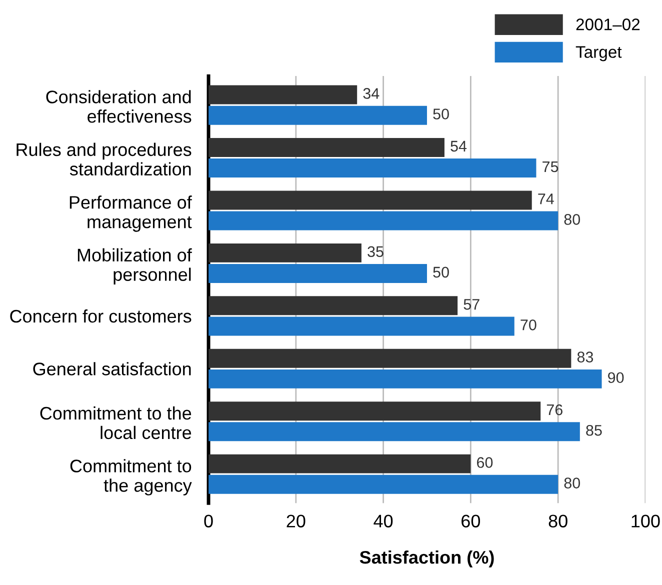 The width and height of the screenshot is (662, 585). Describe the element at coordinates (112, 369) in the screenshot. I see `y-tick-label: General satisfaction` at that location.